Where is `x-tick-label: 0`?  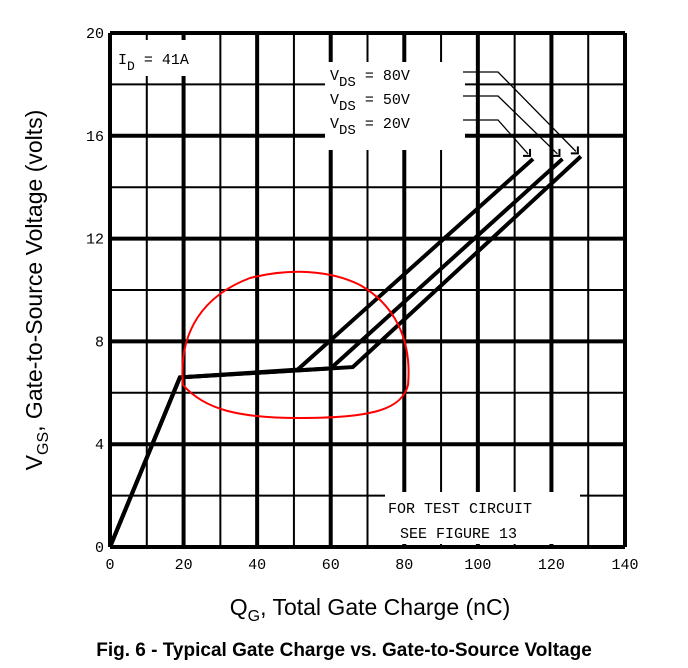 x-tick-label: 0 is located at coordinates (109, 565).